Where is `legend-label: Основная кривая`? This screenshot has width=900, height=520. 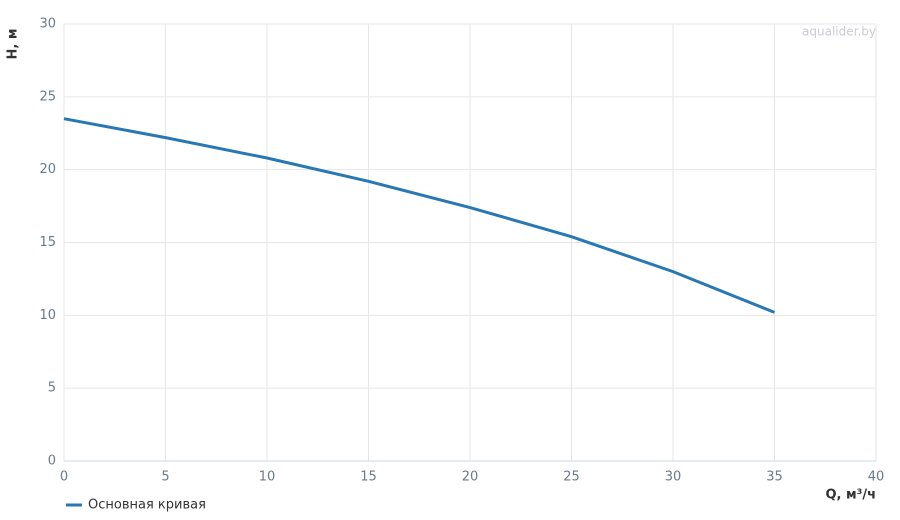 legend-label: Основная кривая is located at coordinates (147, 505).